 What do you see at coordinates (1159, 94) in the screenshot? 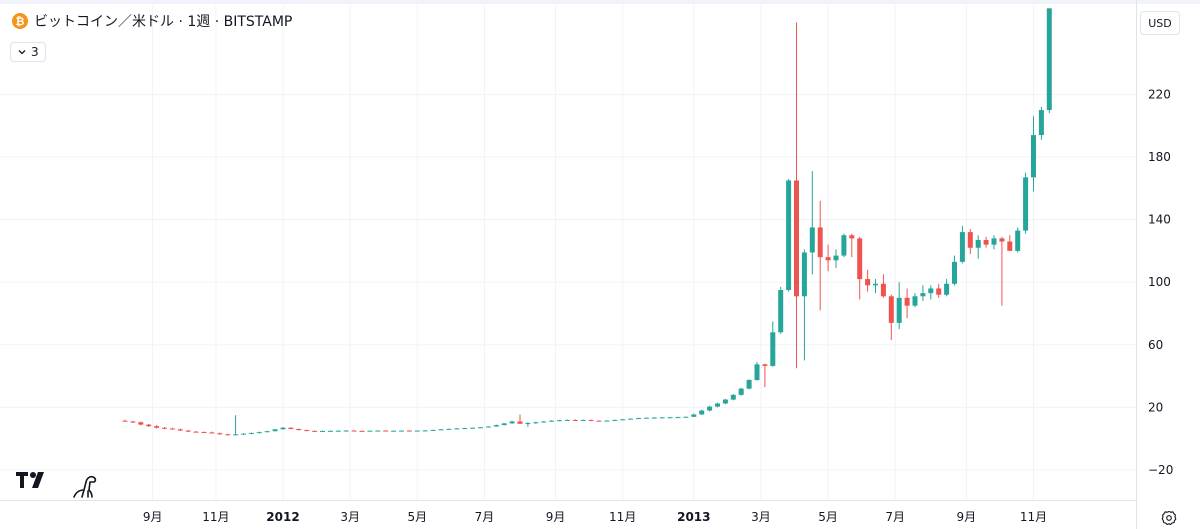
I see `y-tick-label: 220` at bounding box center [1159, 94].